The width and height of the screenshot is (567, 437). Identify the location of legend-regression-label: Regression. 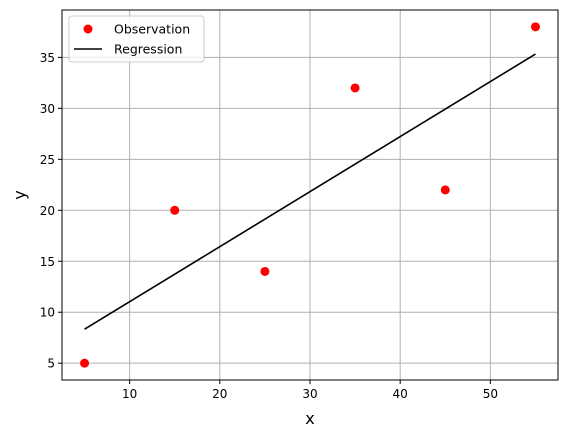
(148, 49).